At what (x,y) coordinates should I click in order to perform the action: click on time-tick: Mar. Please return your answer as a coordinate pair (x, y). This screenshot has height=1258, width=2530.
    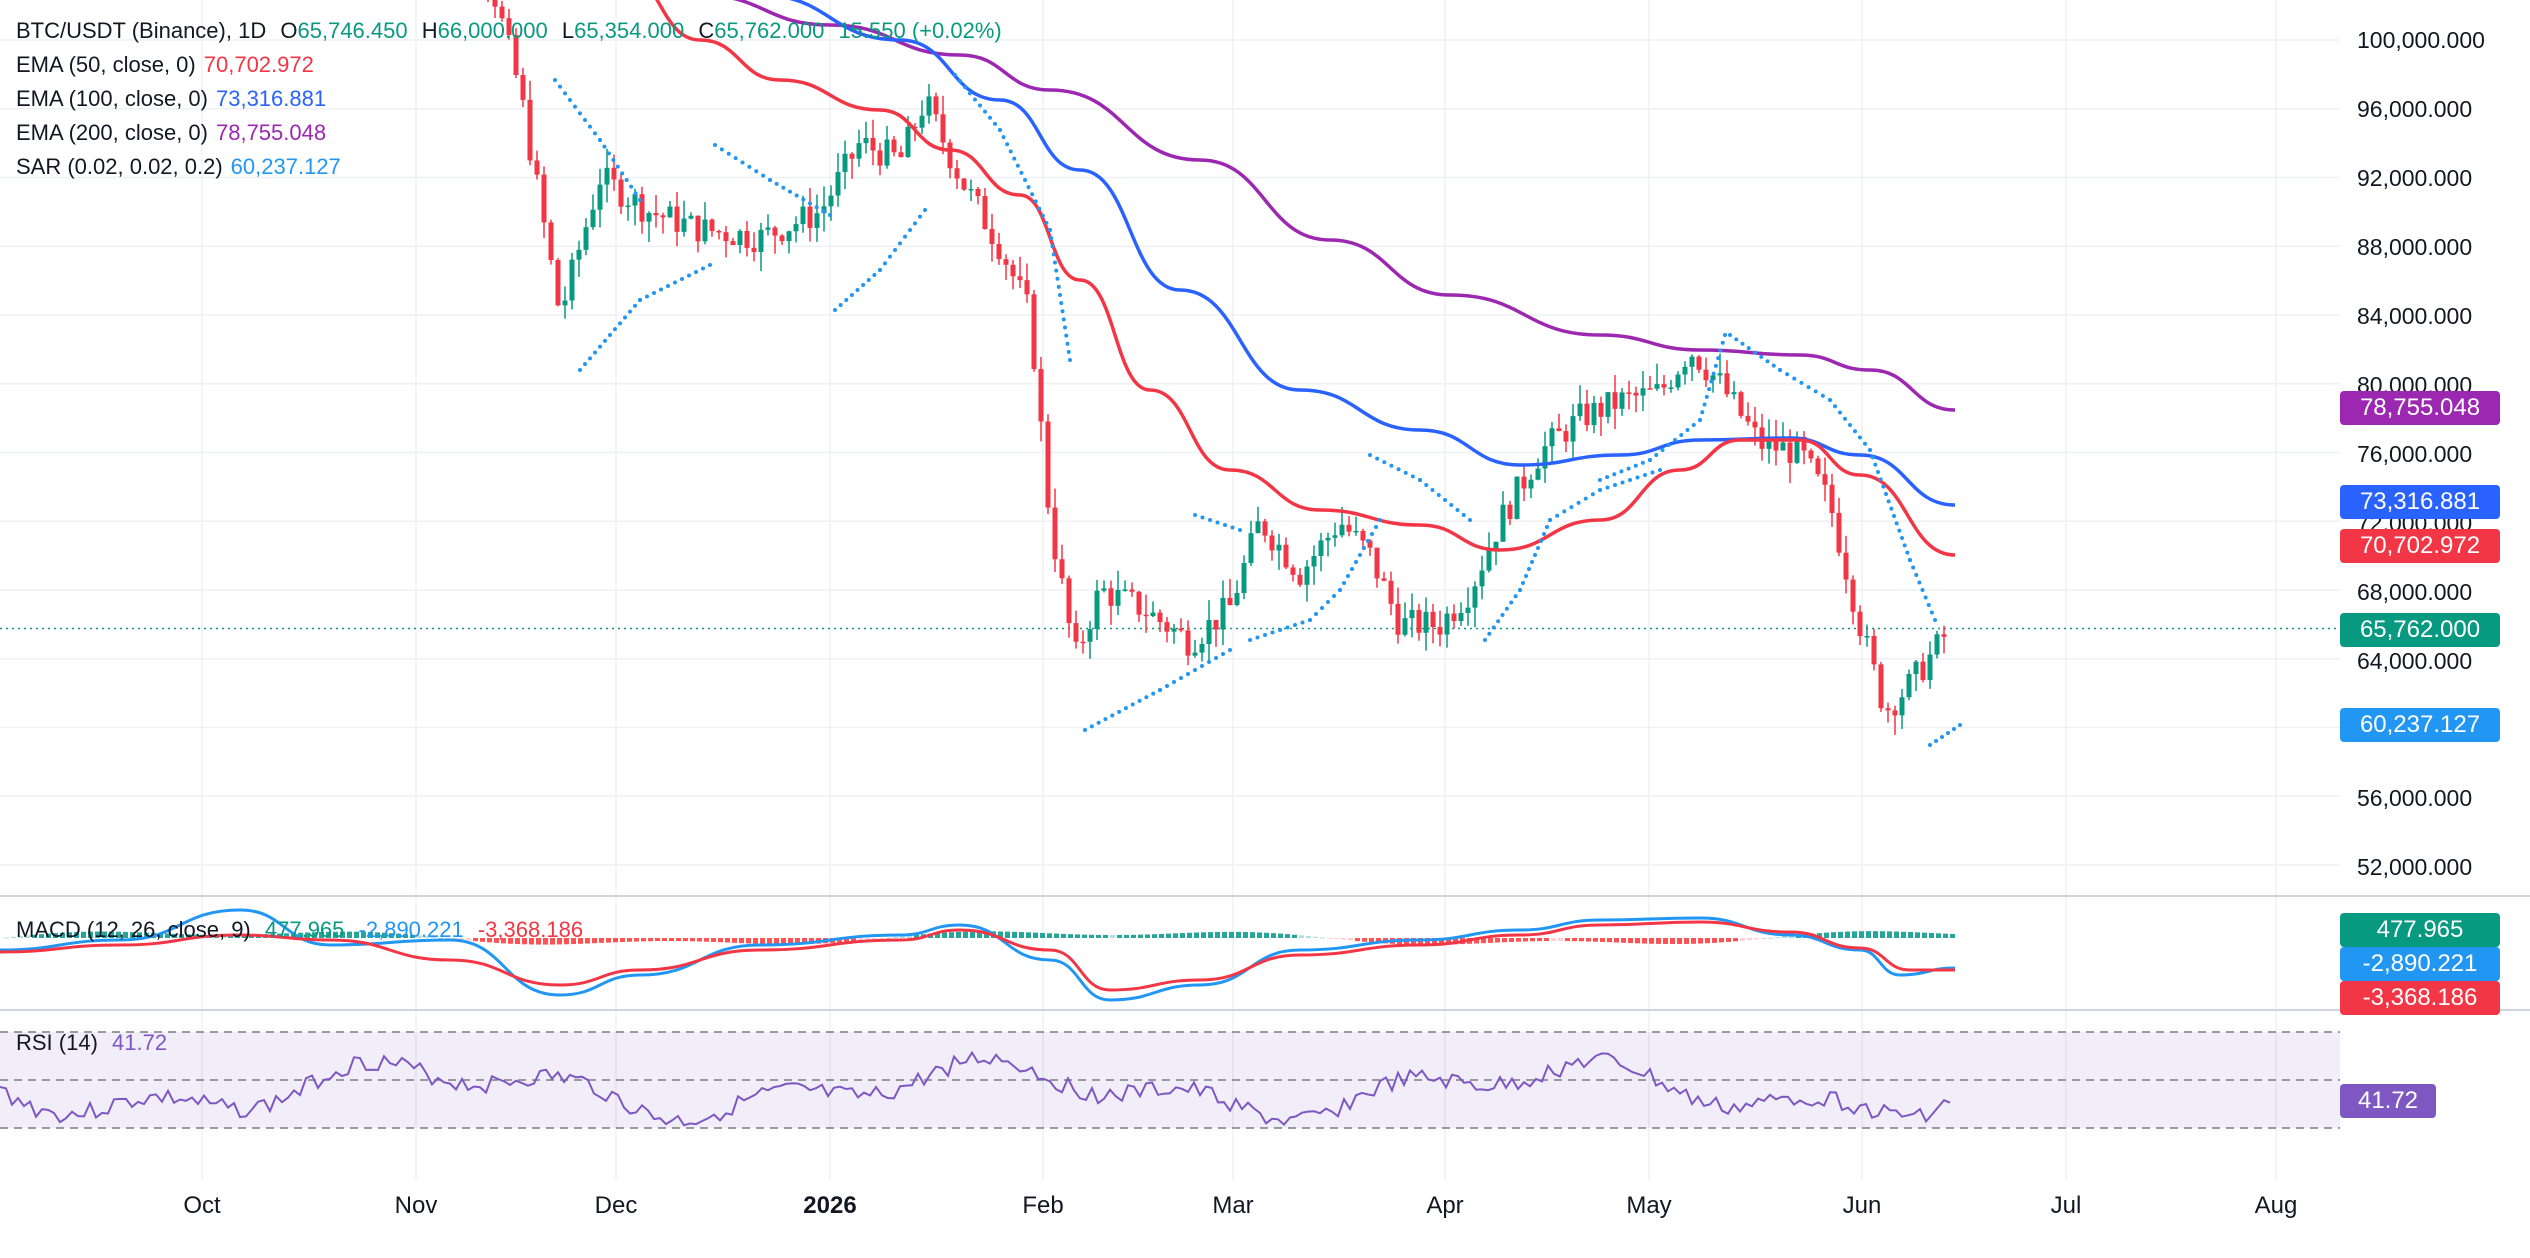
    Looking at the image, I should click on (1233, 1205).